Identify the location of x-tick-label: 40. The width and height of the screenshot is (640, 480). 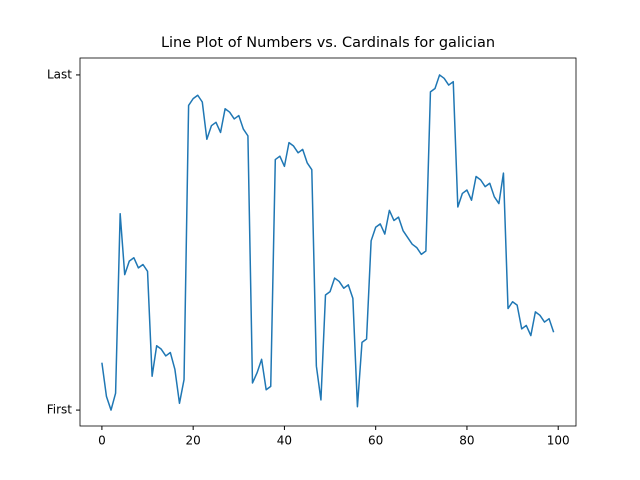
(284, 441).